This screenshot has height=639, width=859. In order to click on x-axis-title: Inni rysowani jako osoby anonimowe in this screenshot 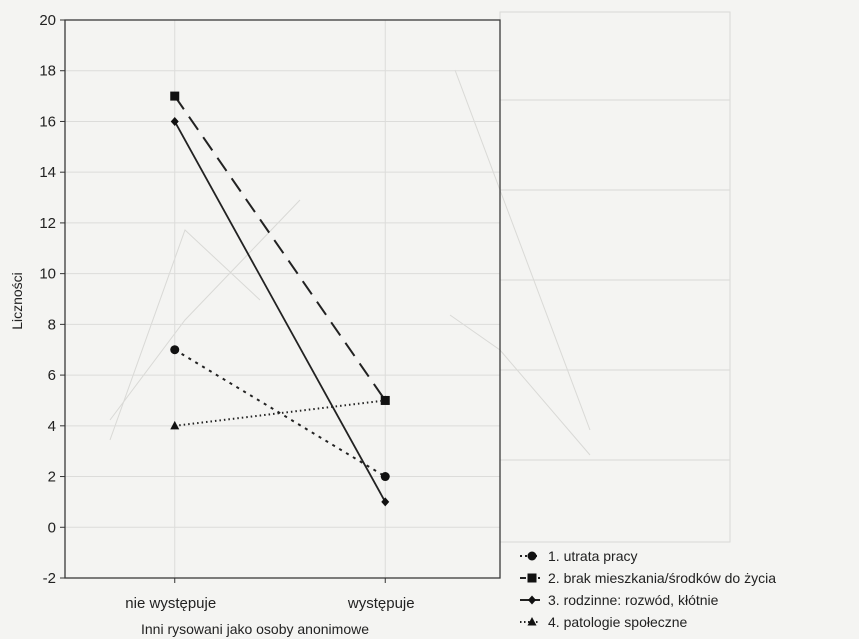, I will do `click(255, 629)`.